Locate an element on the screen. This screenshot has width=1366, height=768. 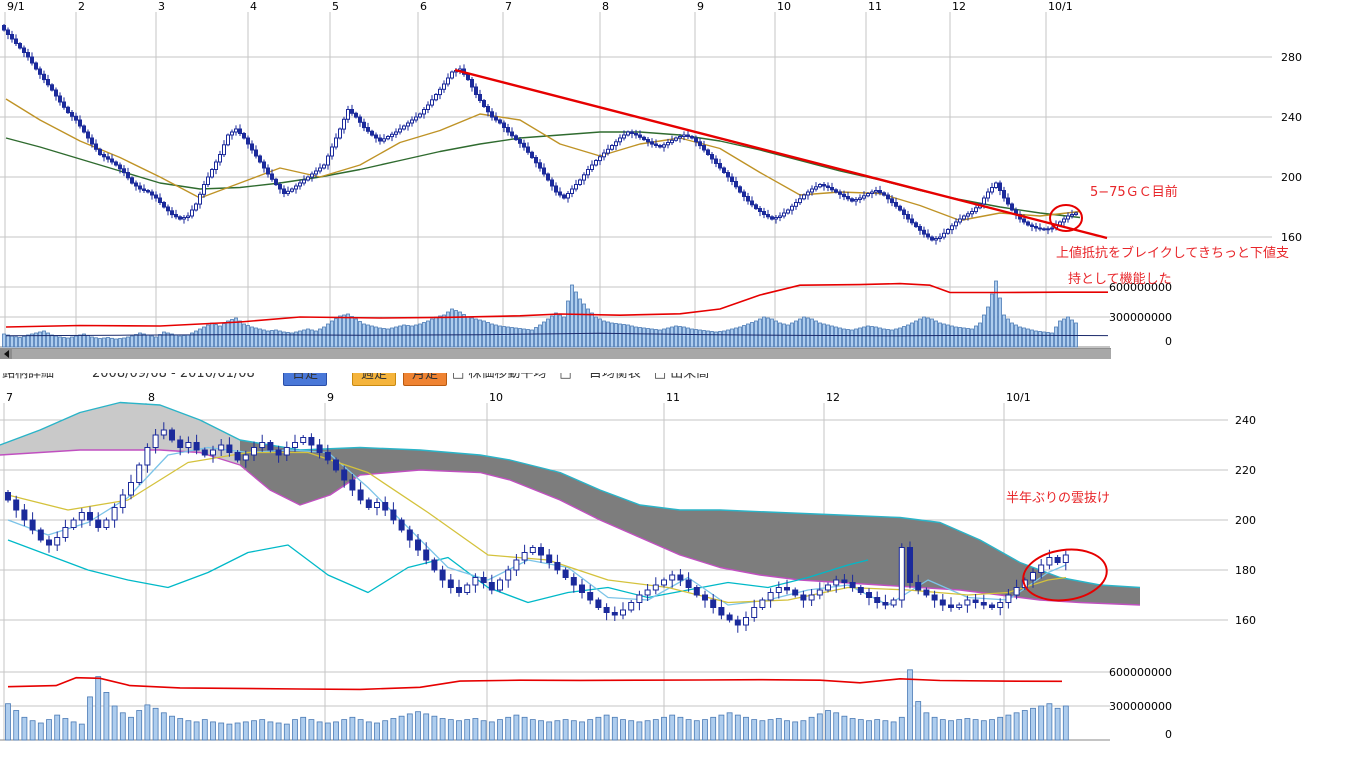
month-label: 6 is located at coordinates (423, 6).